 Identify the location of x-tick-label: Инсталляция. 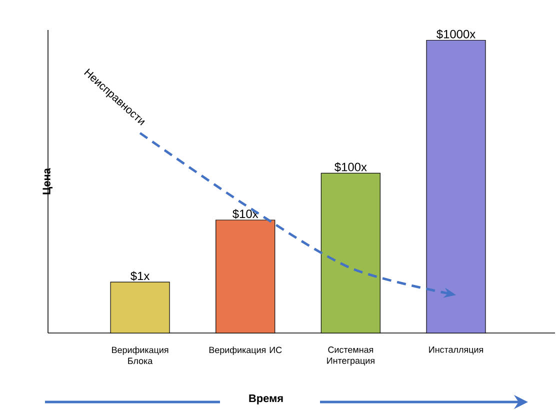
(456, 350).